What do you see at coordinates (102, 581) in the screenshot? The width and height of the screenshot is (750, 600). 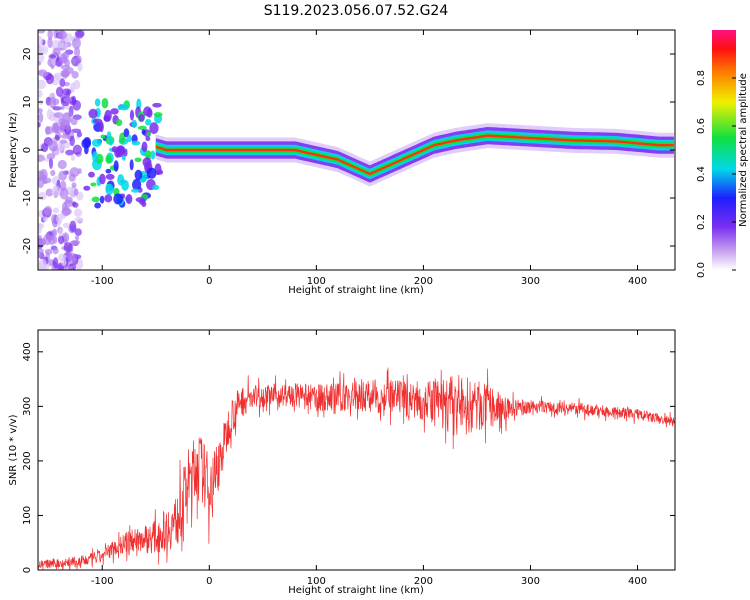 I see `x-tick-label: -100` at bounding box center [102, 581].